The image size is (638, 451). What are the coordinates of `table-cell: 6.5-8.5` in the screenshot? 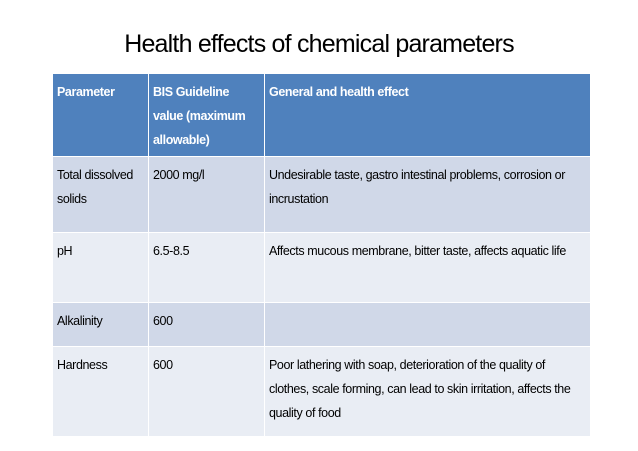 It's located at (206, 267).